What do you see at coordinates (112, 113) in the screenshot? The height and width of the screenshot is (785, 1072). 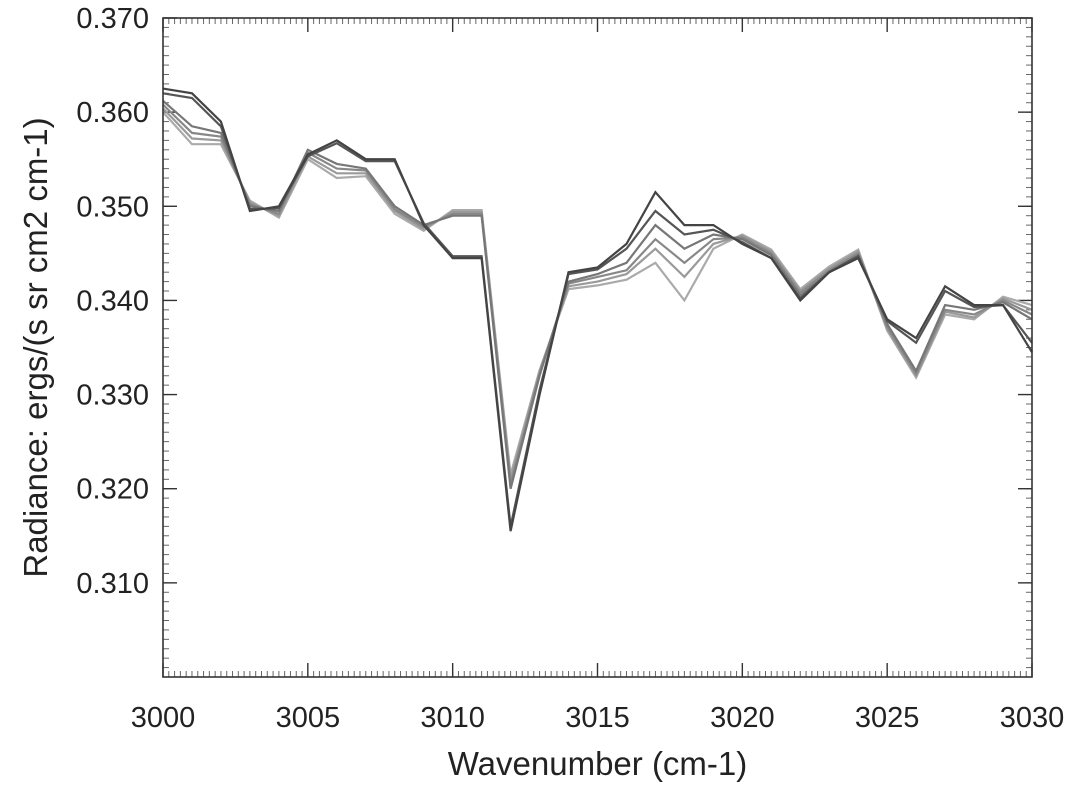 I see `y-tick-label: 0.360` at bounding box center [112, 113].